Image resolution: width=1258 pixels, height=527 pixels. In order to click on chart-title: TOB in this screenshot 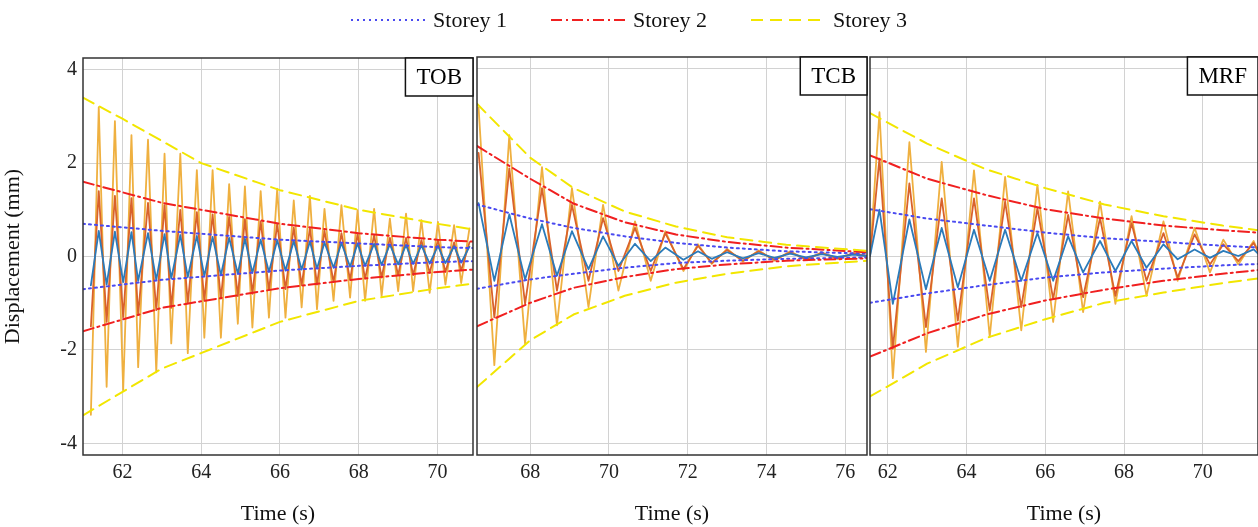, I will do `click(439, 77)`.